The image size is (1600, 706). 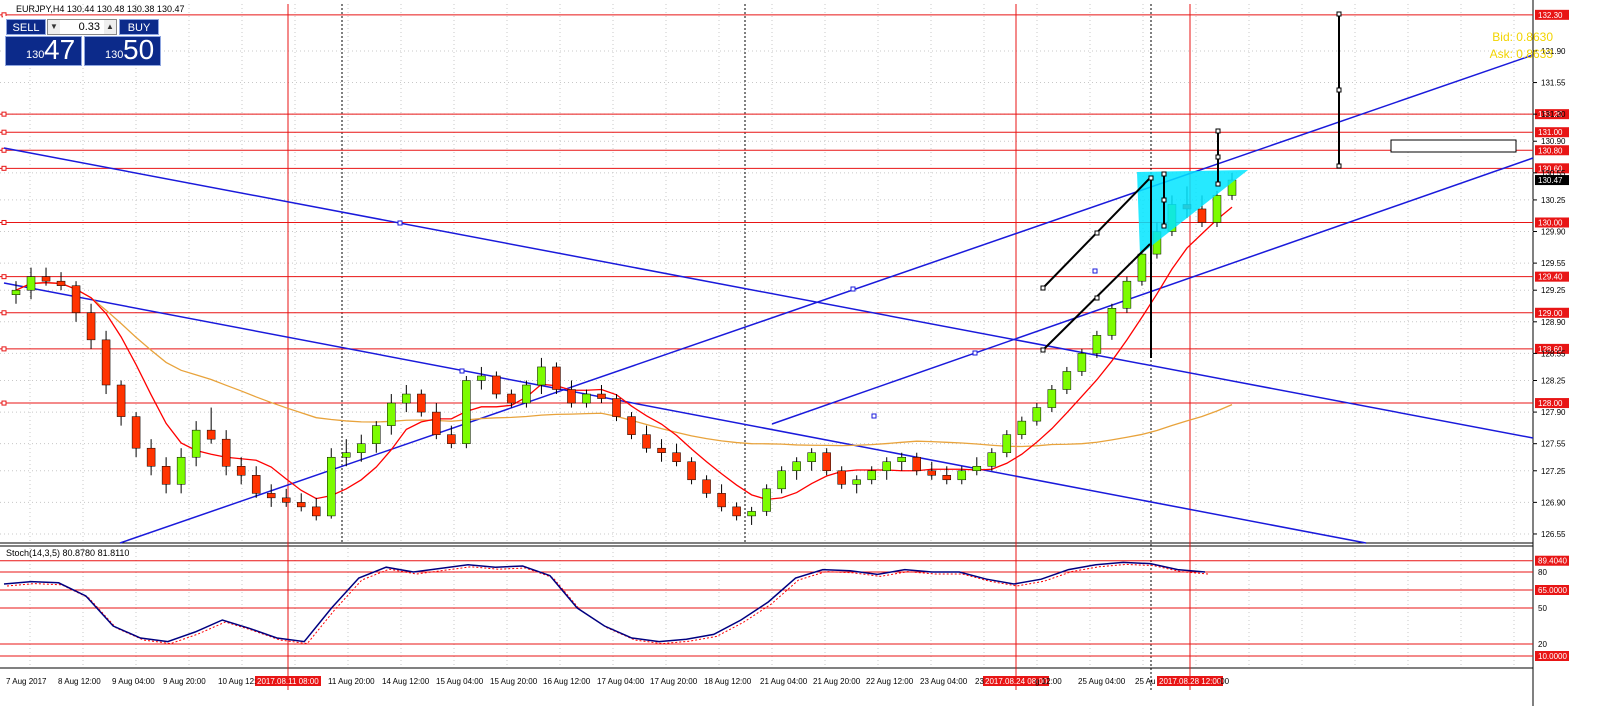 I want to click on time-tick-label: 17 Aug 20:00, so click(x=674, y=681).